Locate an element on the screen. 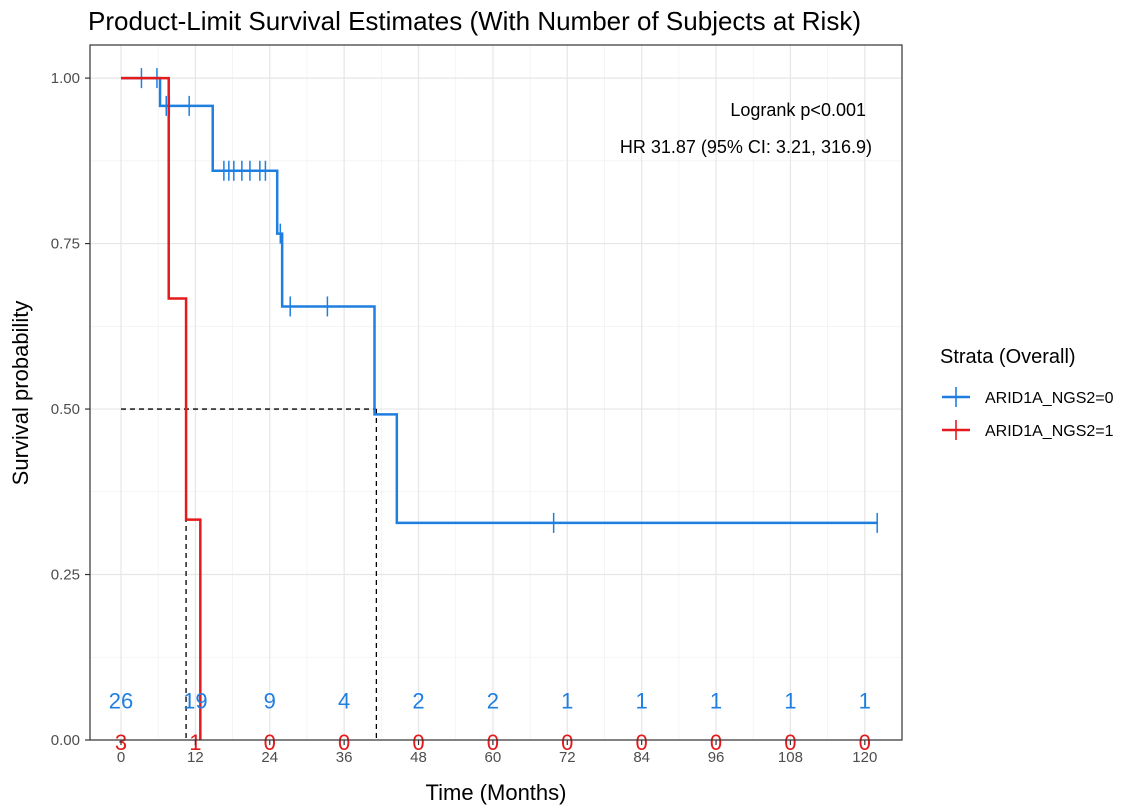 This screenshot has width=1144, height=808. at-risk-count-series-0: 26 is located at coordinates (121, 700).